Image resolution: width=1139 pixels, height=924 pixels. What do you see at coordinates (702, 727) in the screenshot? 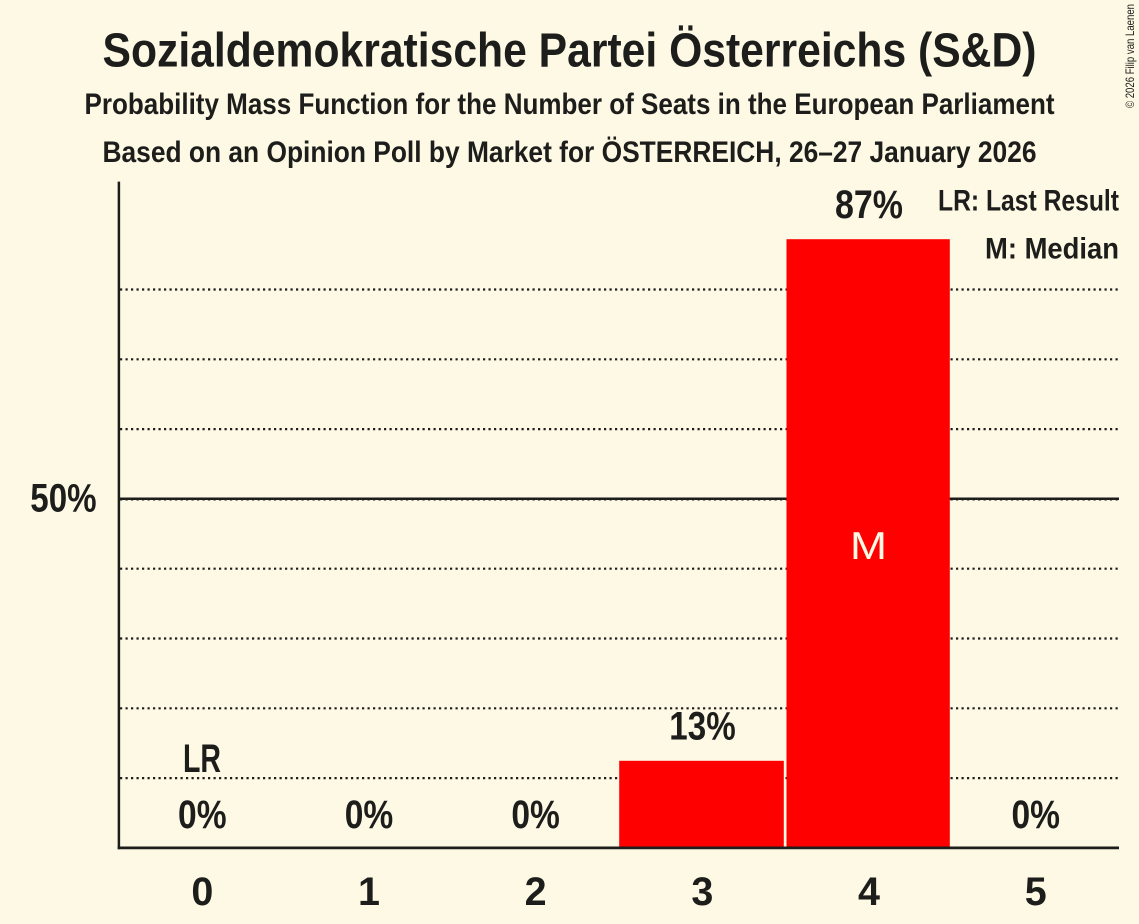
I see `svg-text: 13%` at bounding box center [702, 727].